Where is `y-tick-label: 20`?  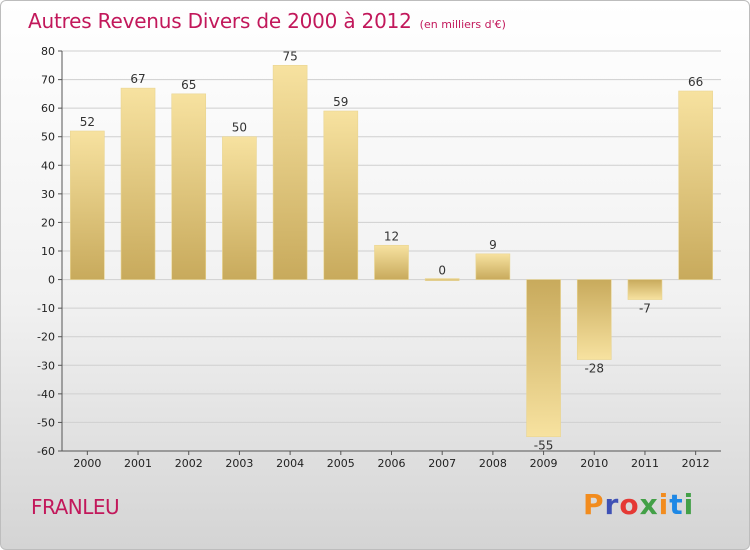
y-tick-label: 20 is located at coordinates (48, 222).